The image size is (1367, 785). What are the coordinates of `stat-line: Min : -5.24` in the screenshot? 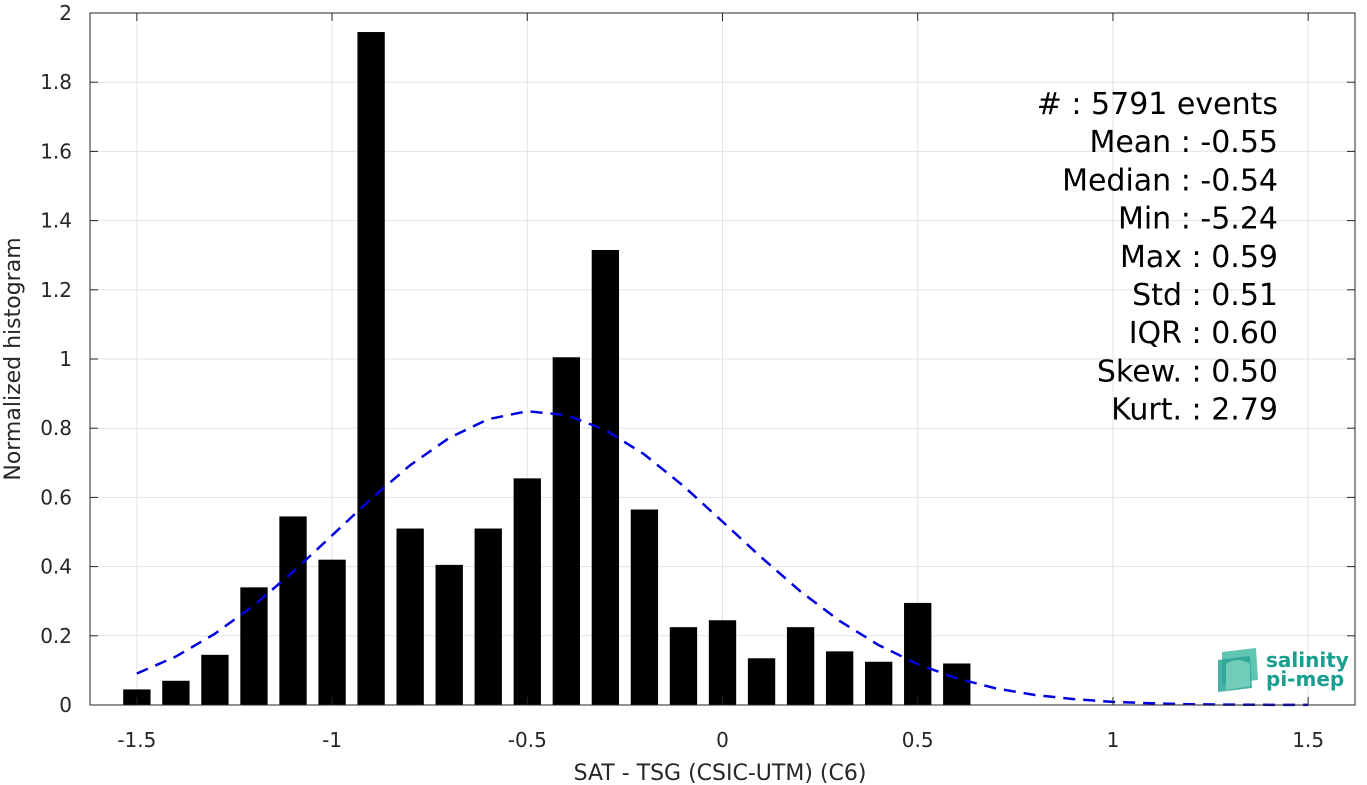 It's located at (1198, 219).